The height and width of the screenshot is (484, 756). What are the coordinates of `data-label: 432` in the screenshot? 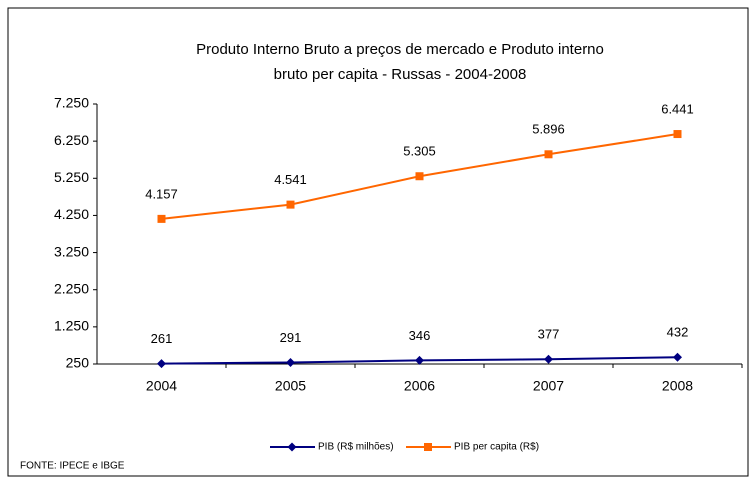 It's located at (678, 332).